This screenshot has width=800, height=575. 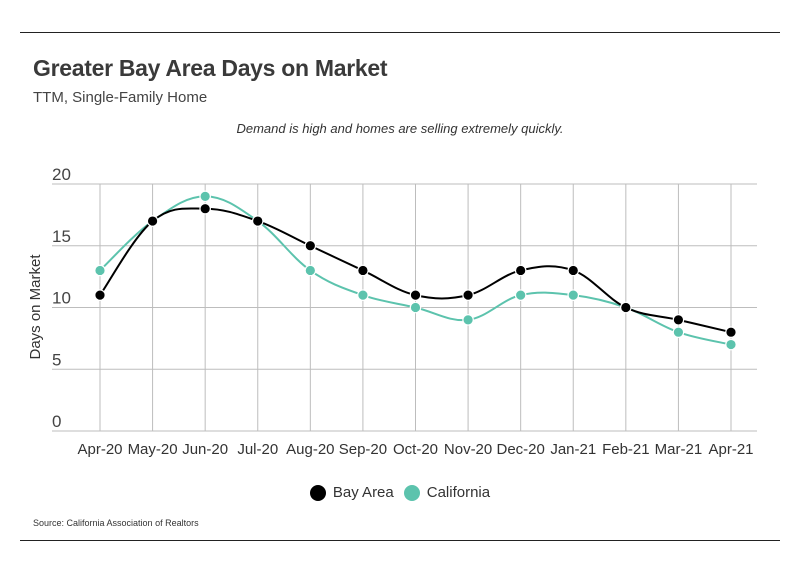 I want to click on y-tick-label: 5, so click(x=56, y=359).